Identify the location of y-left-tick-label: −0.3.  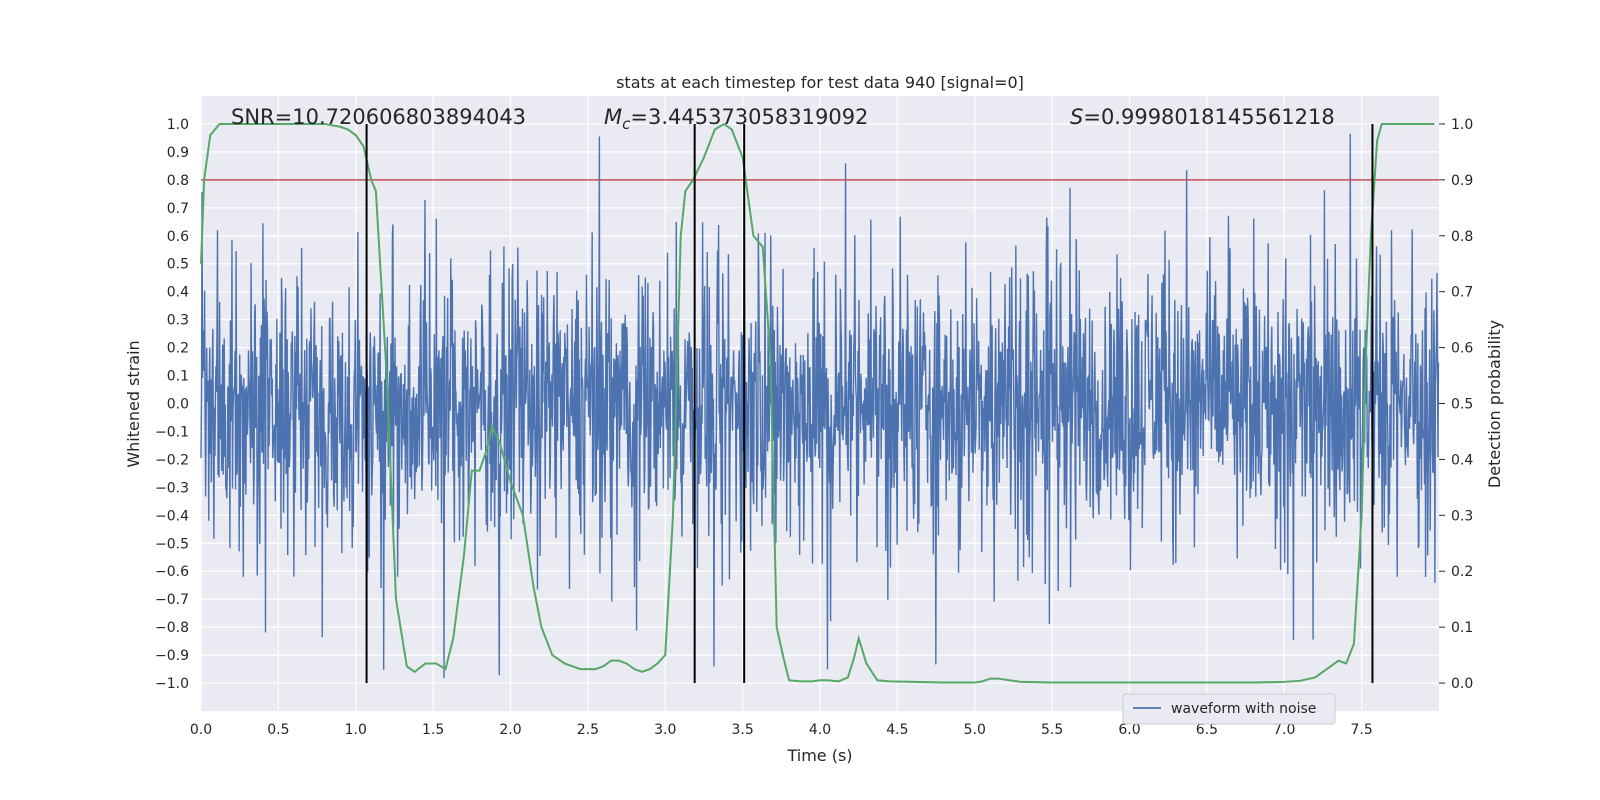
(172, 488).